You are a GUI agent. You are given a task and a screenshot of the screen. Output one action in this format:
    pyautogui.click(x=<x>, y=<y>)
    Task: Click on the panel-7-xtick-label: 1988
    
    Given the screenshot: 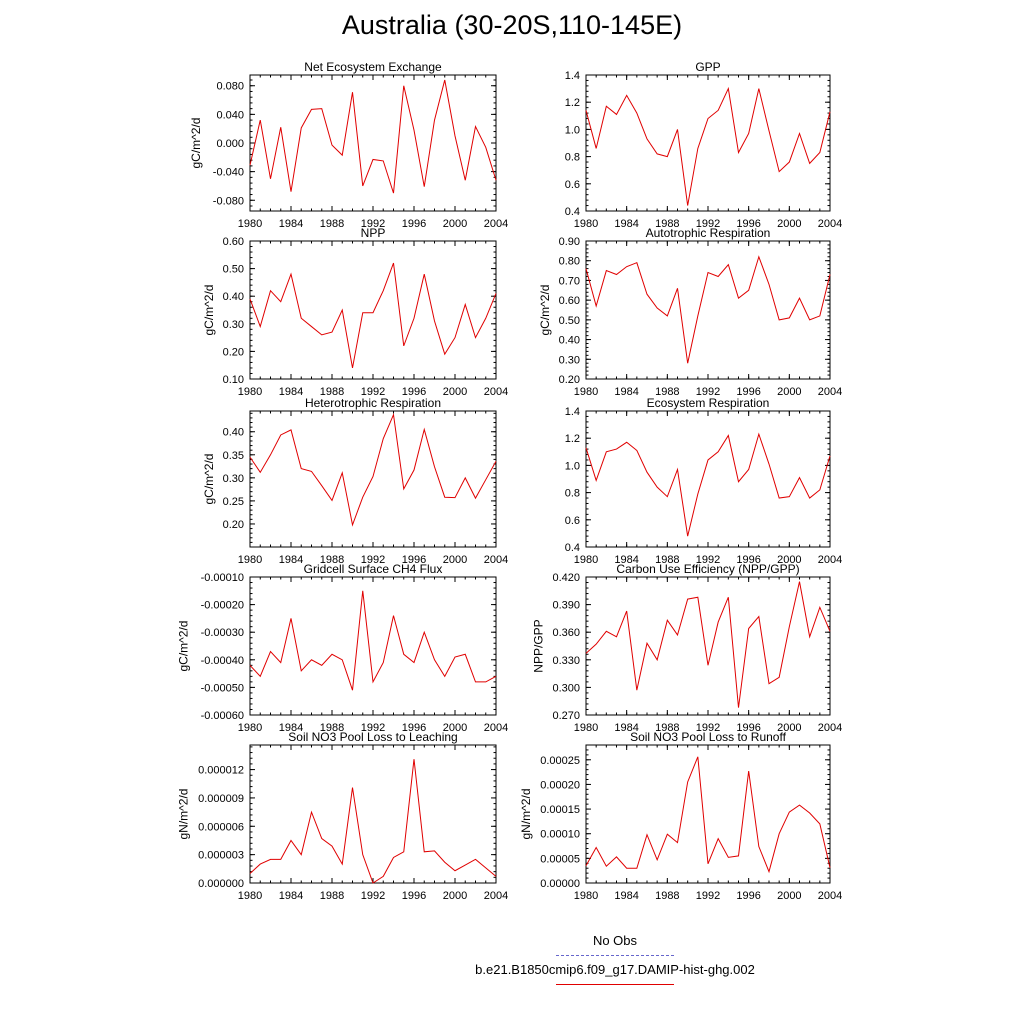 What is the action you would take?
    pyautogui.click(x=332, y=728)
    